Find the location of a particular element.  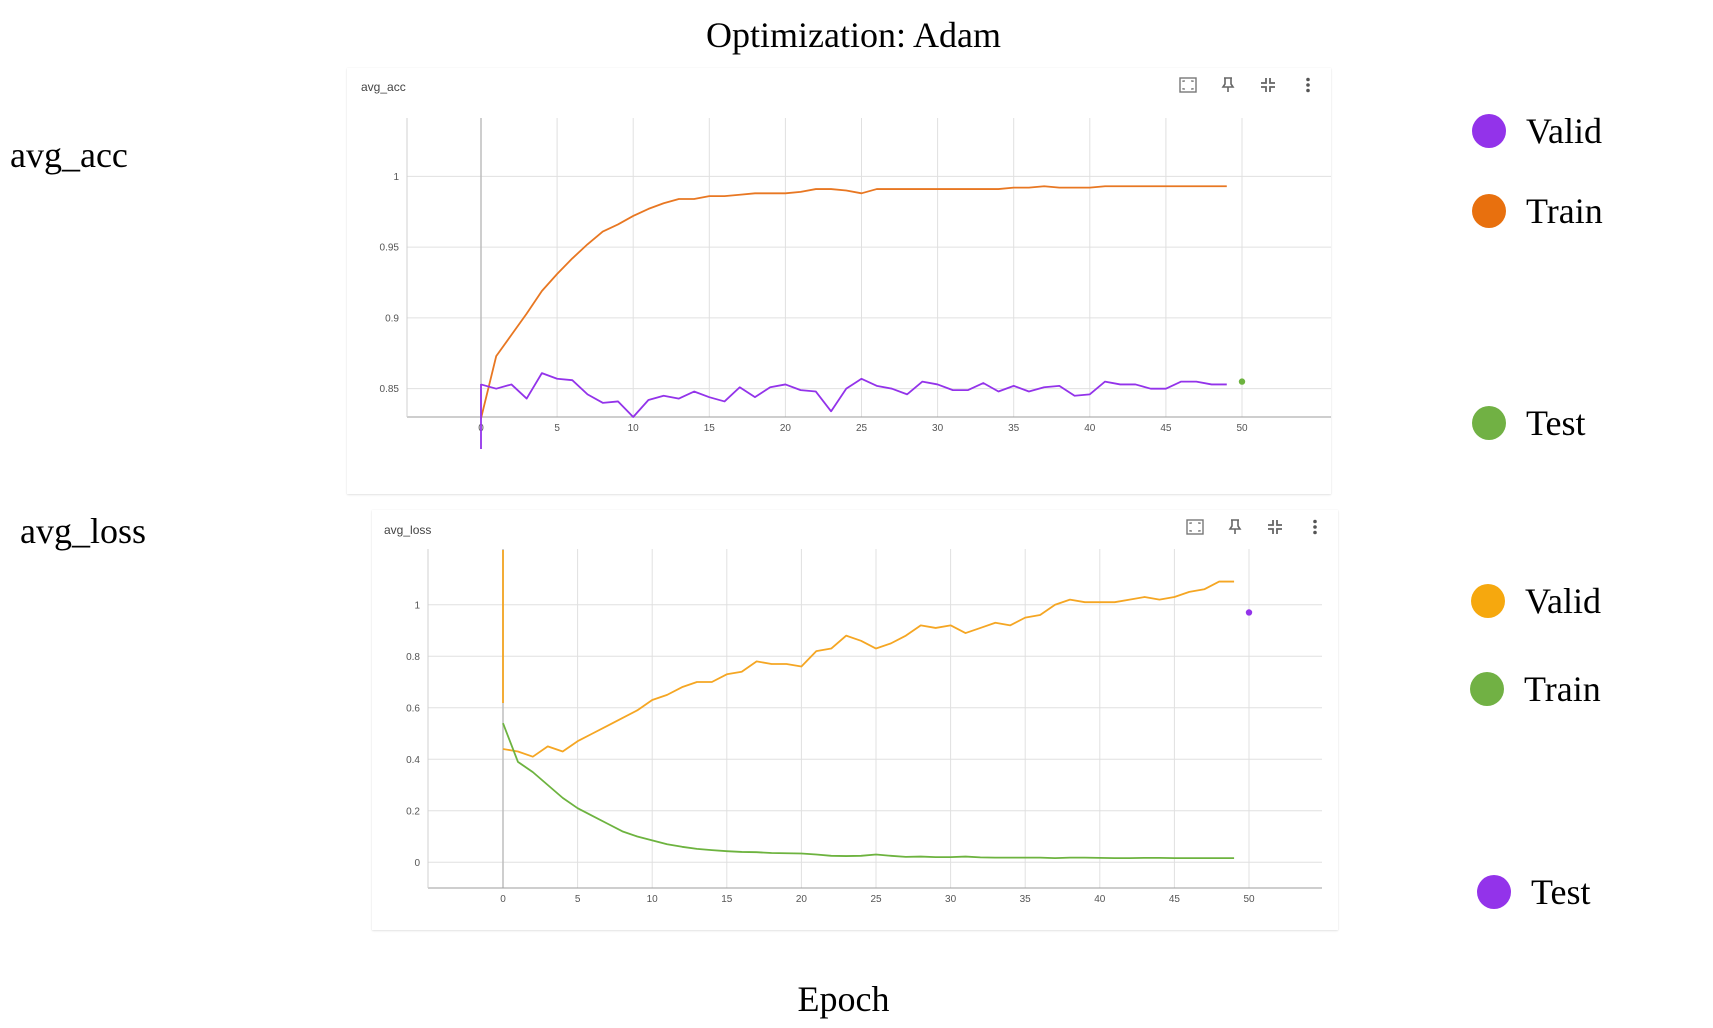

row-label-acc: avg_acc is located at coordinates (69, 155).